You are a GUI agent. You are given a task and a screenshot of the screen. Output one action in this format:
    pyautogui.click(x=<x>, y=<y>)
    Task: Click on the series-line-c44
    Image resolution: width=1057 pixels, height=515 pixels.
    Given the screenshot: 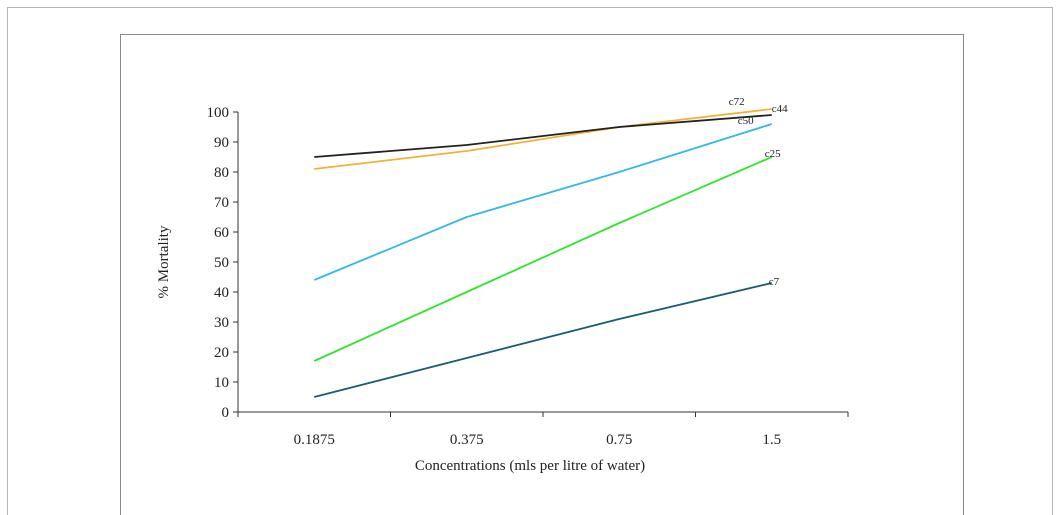 What is the action you would take?
    pyautogui.click(x=543, y=136)
    